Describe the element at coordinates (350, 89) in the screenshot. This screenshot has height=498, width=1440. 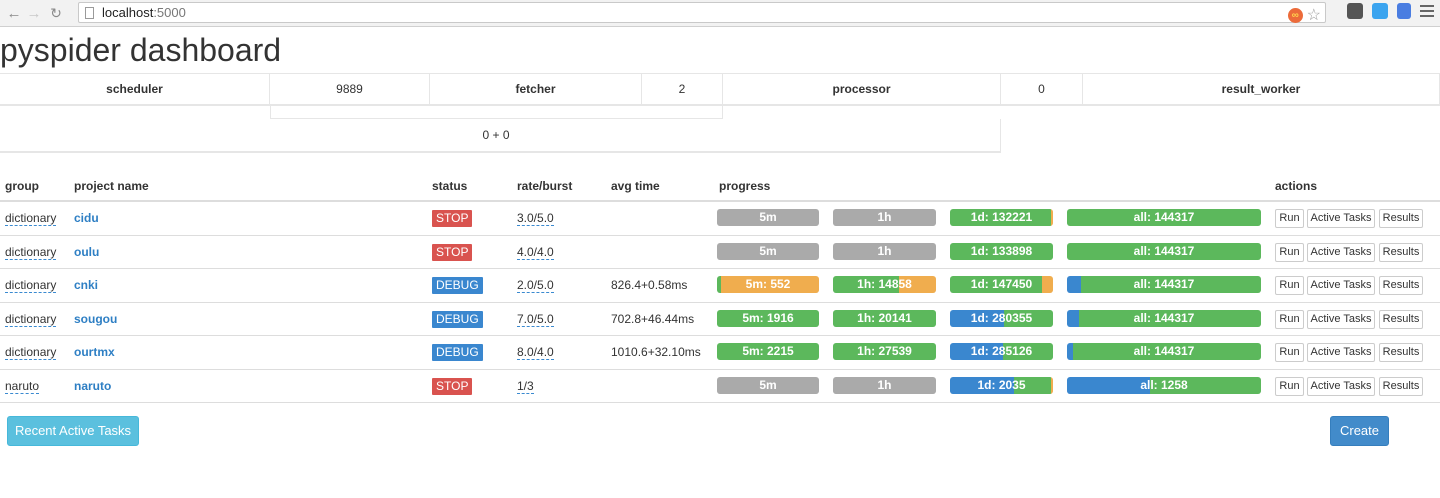
I see `queue-count: 9889` at that location.